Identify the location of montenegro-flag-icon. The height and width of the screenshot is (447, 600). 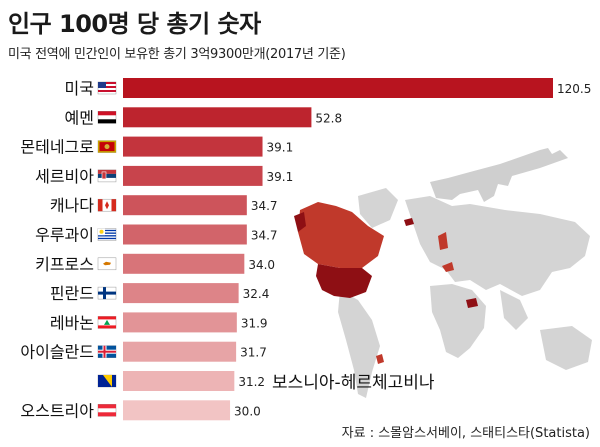
(107, 146).